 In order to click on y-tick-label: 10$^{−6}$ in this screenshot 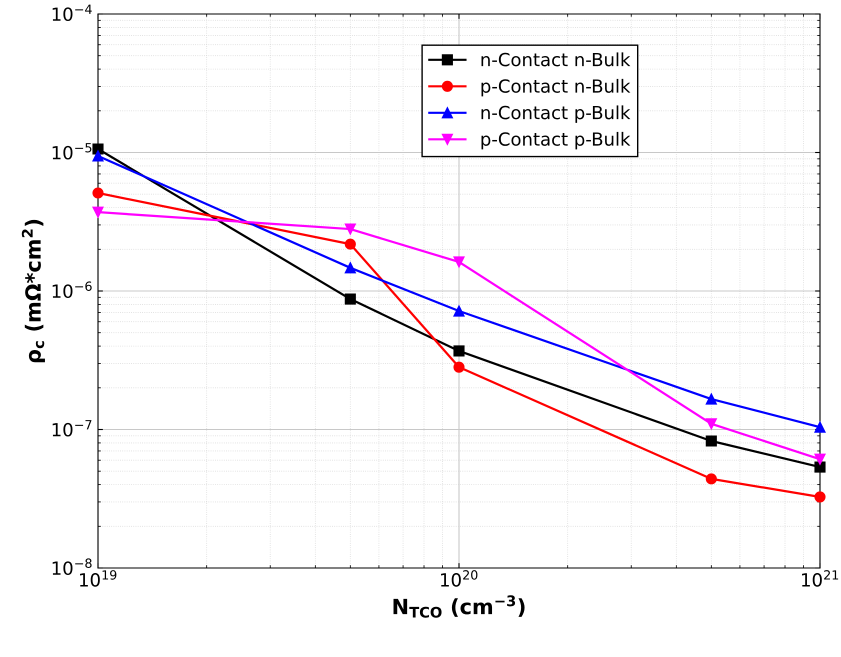, I will do `click(72, 289)`.